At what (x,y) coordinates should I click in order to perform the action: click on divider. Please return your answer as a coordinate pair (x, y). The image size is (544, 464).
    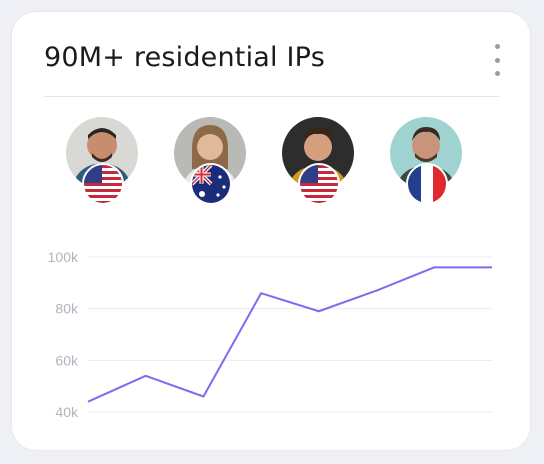
    Looking at the image, I should click on (271, 96).